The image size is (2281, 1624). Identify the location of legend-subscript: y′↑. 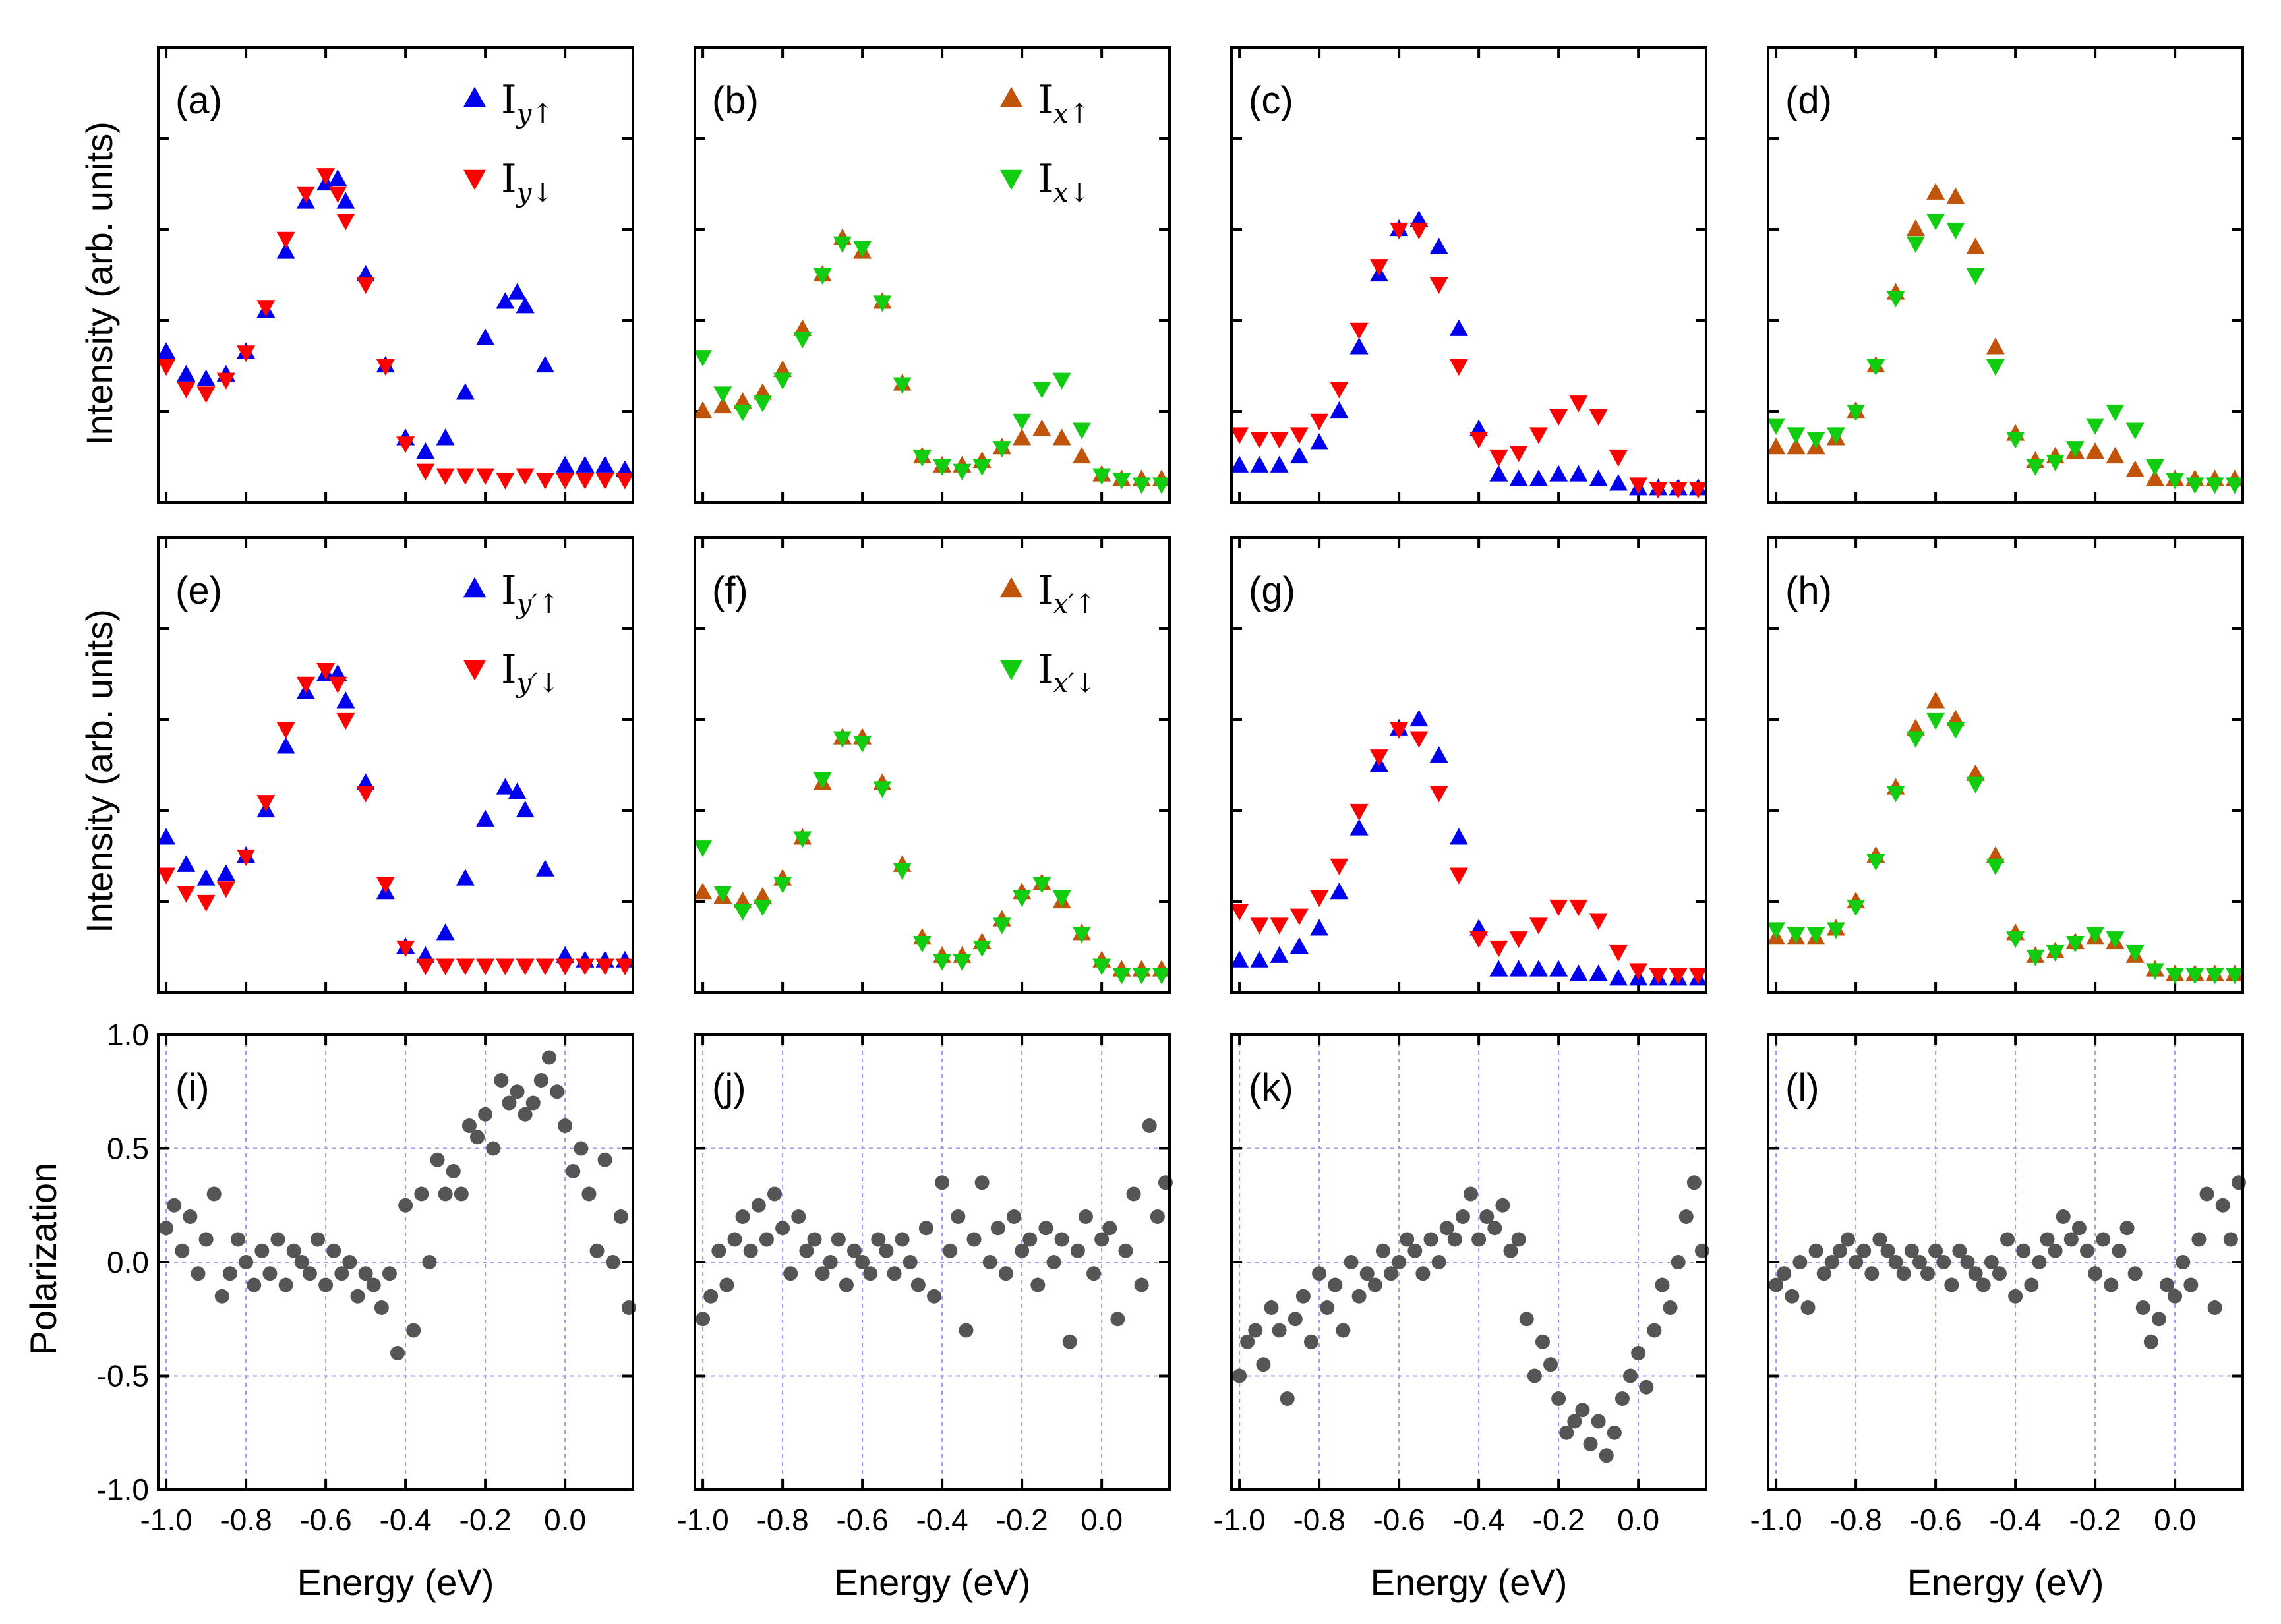
(538, 604).